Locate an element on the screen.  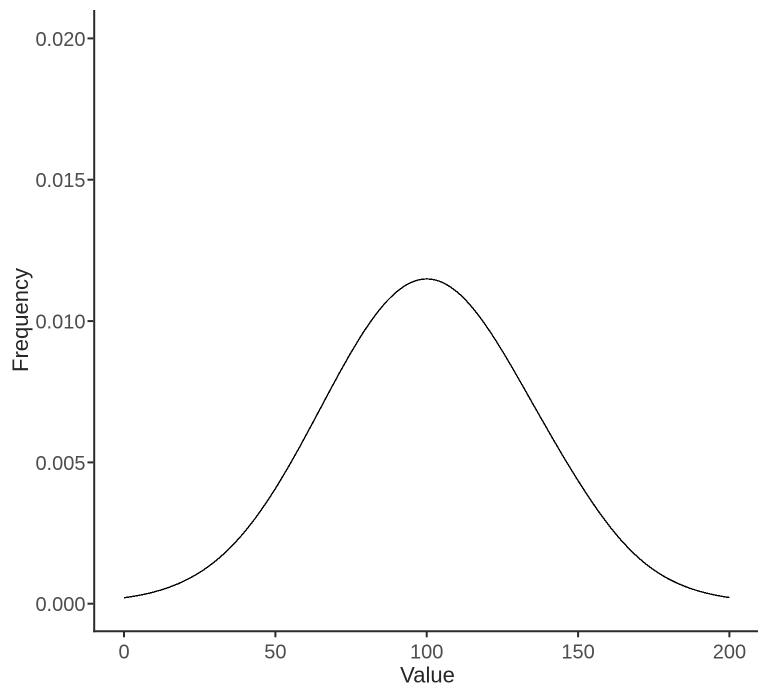
svg-text: Frequency is located at coordinates (20, 320).